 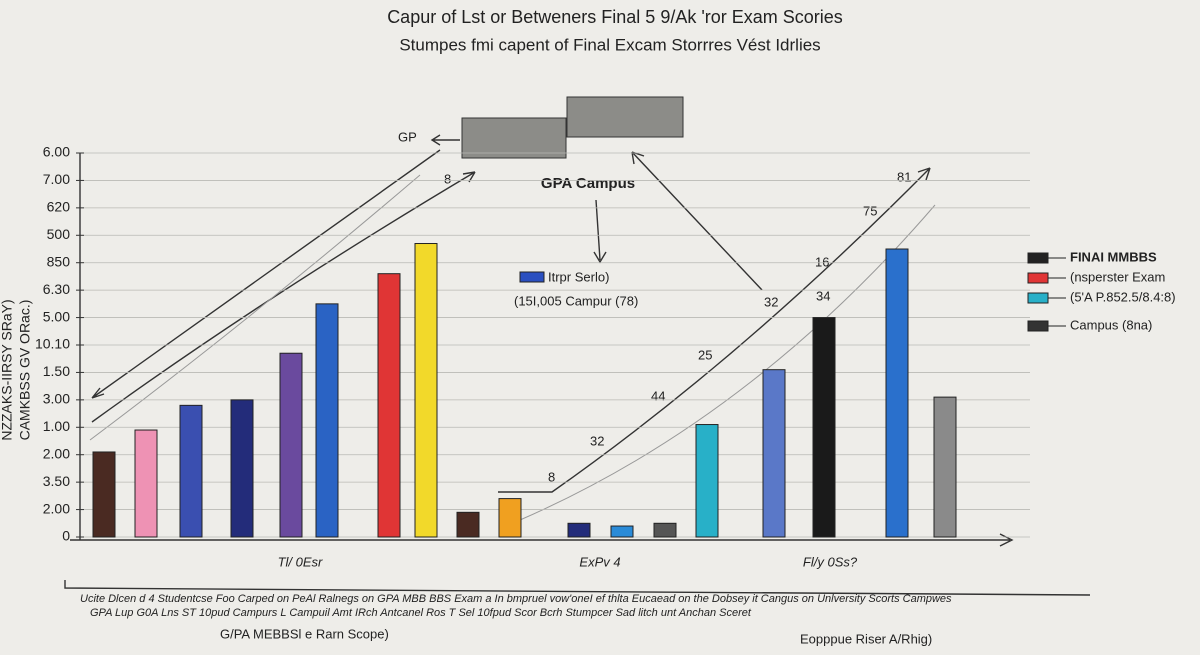 I want to click on annotation: 34, so click(x=823, y=295).